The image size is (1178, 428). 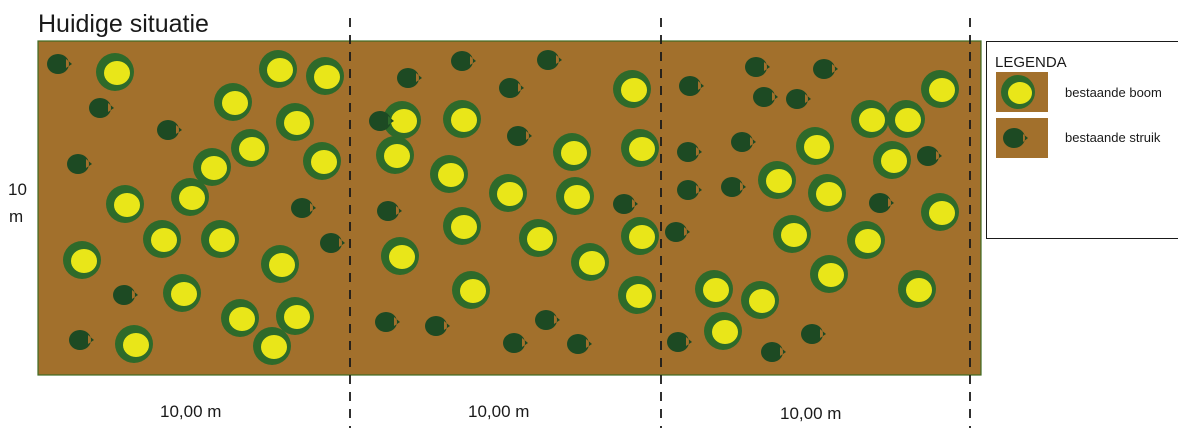 I want to click on legend-swatch-shrub, so click(x=1022, y=138).